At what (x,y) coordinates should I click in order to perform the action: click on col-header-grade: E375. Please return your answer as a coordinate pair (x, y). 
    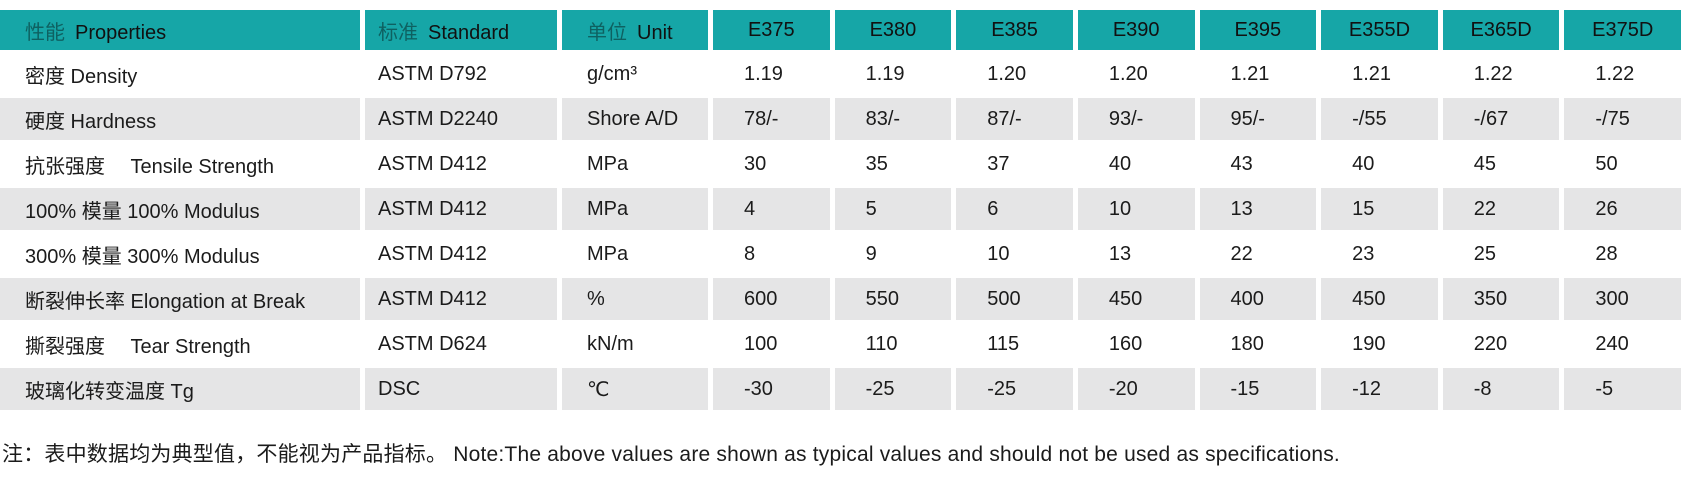
    Looking at the image, I should click on (771, 30).